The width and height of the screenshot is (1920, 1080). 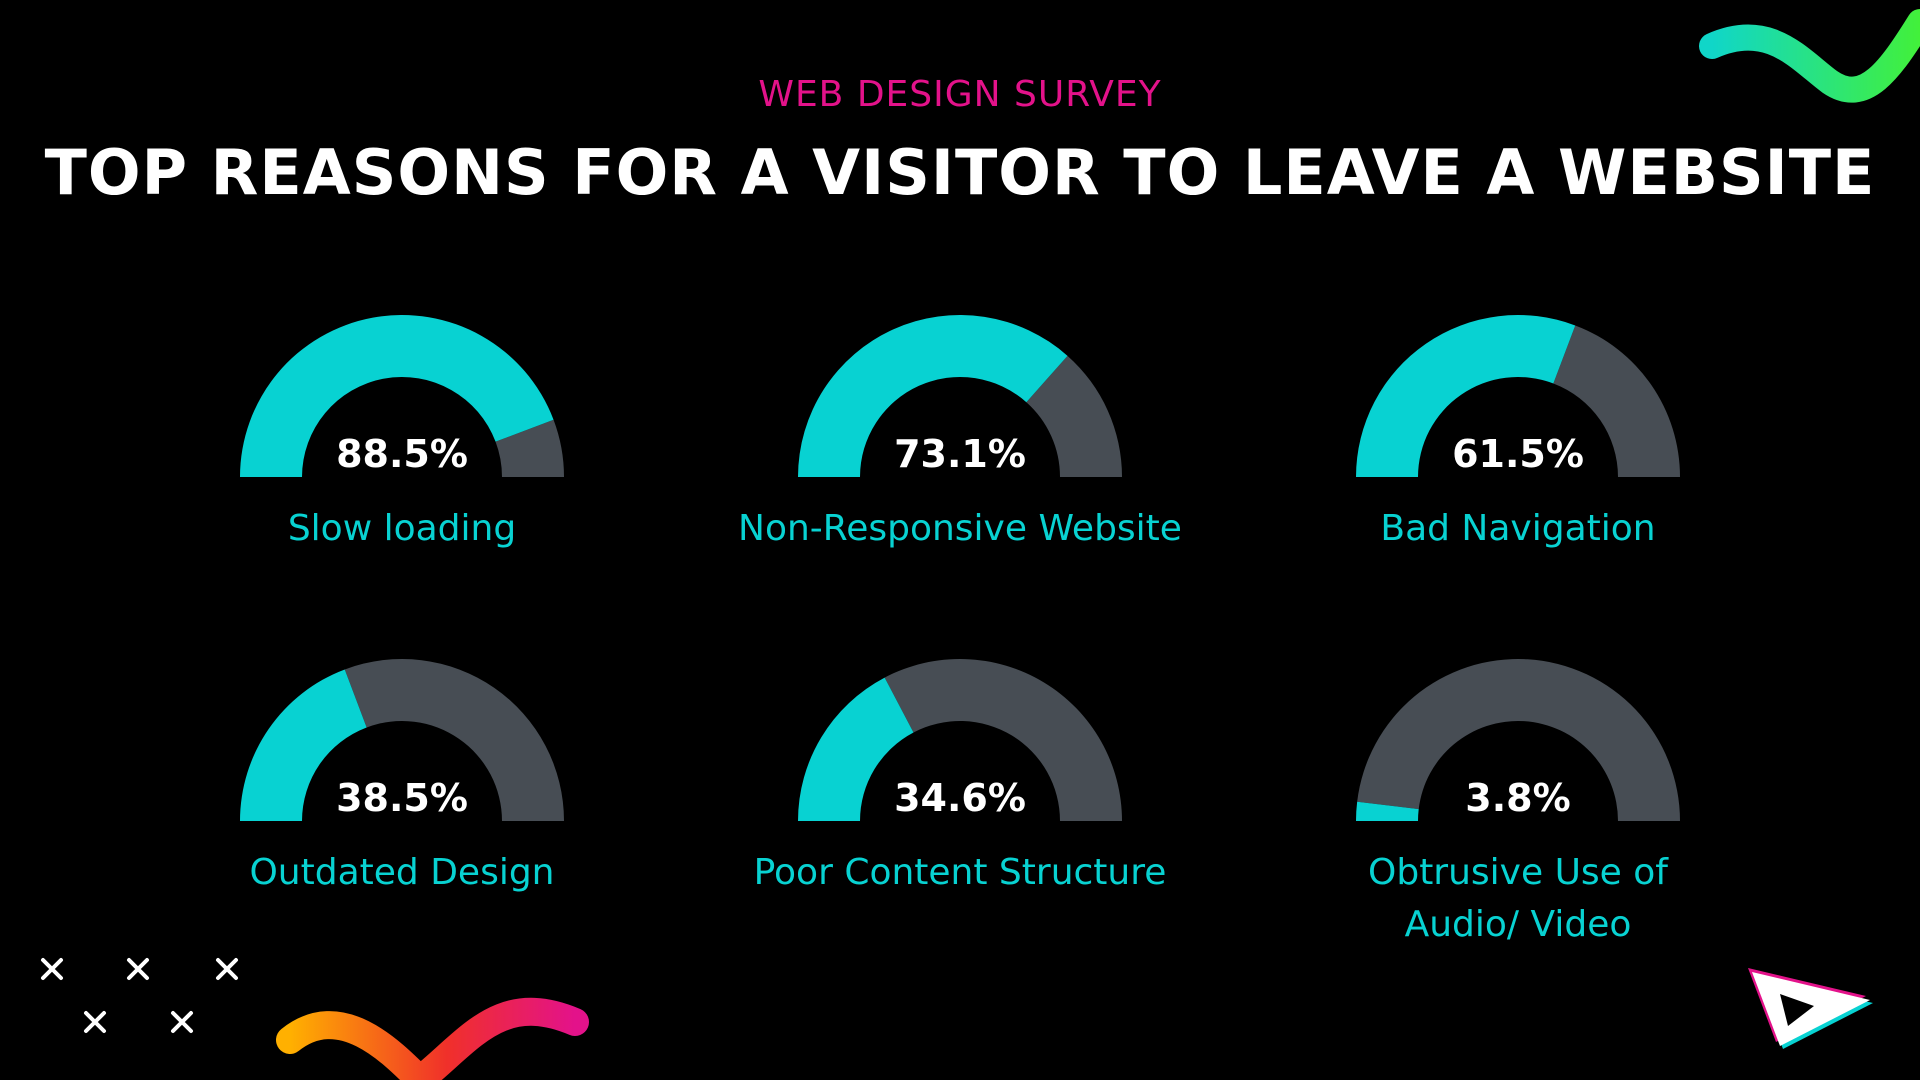 I want to click on x-marks-icon, so click(x=139, y=995).